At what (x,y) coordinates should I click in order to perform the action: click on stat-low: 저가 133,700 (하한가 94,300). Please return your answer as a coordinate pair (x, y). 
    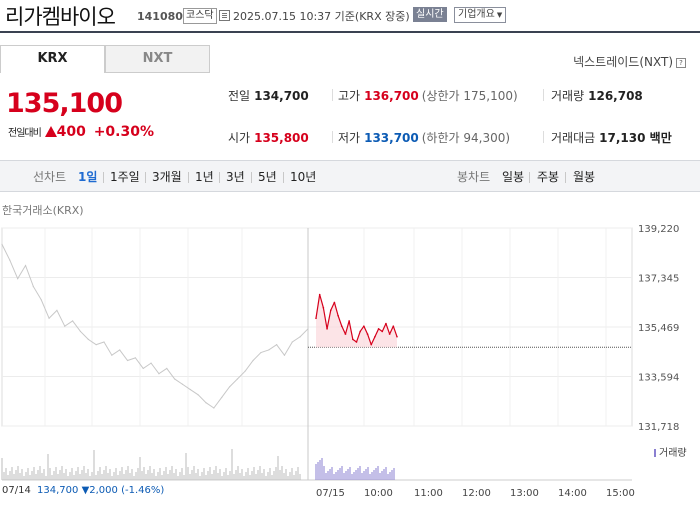
    Looking at the image, I should click on (424, 137).